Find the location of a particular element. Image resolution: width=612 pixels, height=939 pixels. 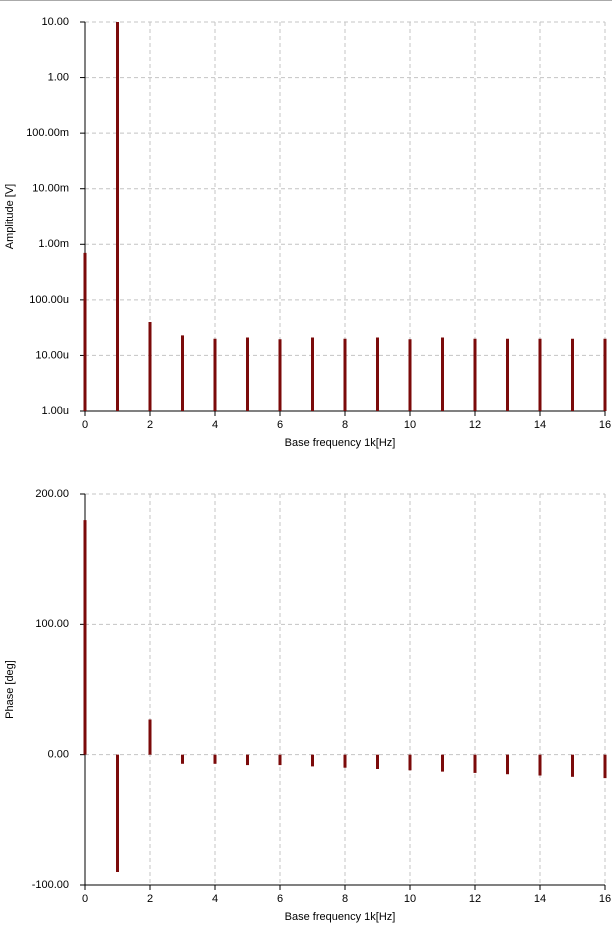

y-tick-label: 10.00u is located at coordinates (52, 355).